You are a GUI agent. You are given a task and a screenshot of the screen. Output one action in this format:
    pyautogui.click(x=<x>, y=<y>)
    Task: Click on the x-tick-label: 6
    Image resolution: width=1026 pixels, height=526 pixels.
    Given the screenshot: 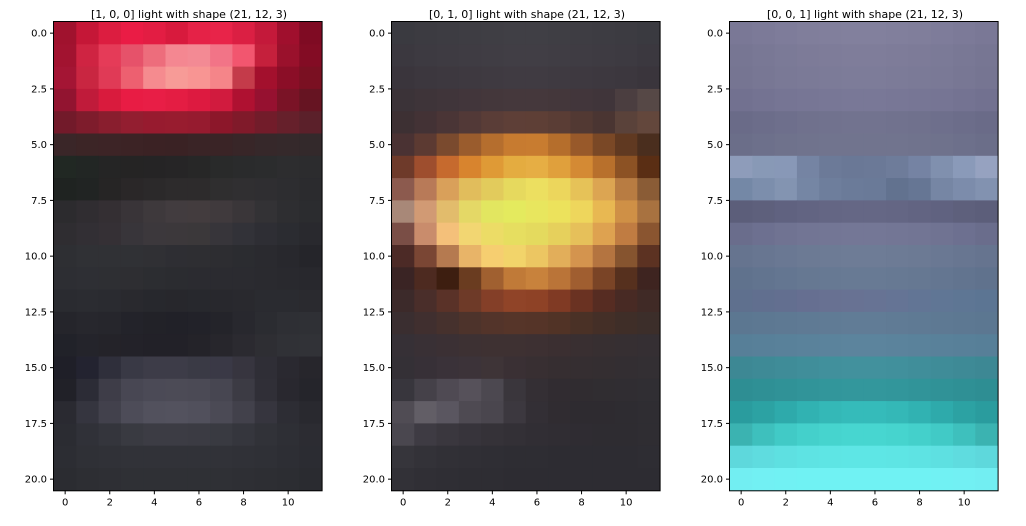 What is the action you would take?
    pyautogui.click(x=537, y=502)
    